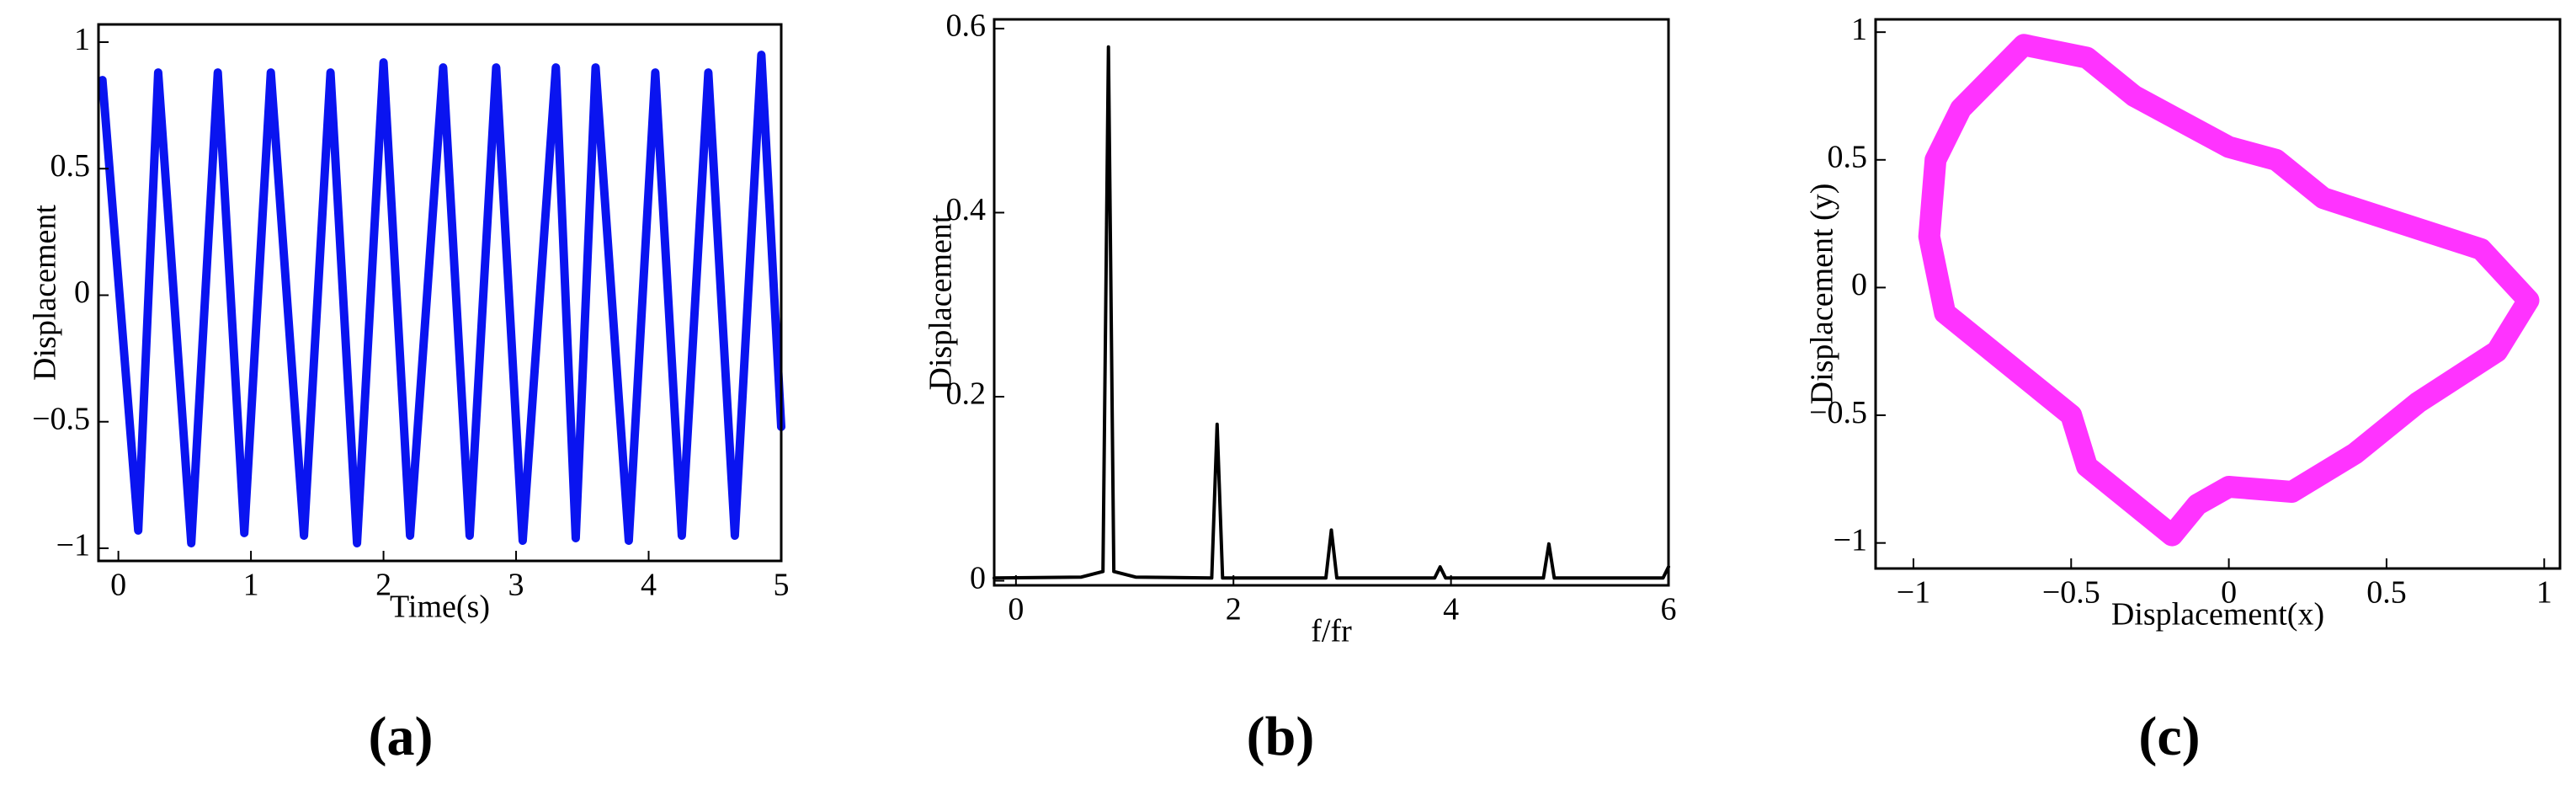 This screenshot has width=2576, height=790. What do you see at coordinates (2387, 593) in the screenshot?
I see `x-tick-label: 0.5` at bounding box center [2387, 593].